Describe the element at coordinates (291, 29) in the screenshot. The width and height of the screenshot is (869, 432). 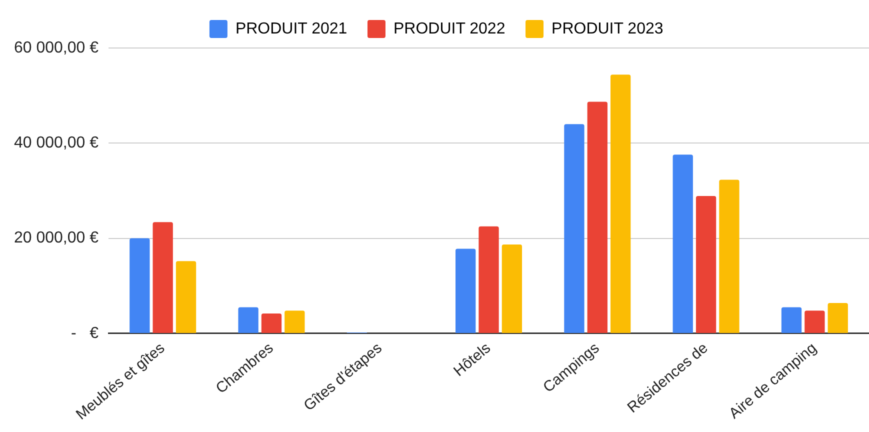
I see `legend-label: PRODUIT 2021` at that location.